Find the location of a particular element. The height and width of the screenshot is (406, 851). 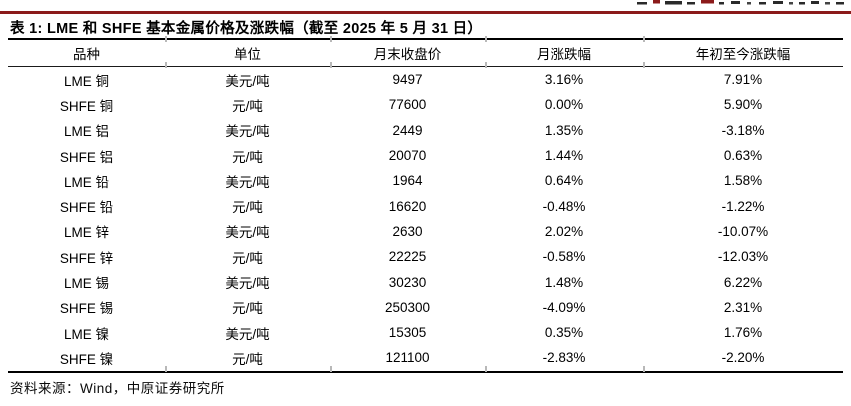

cell-variety: LME 铝 is located at coordinates (86, 132).